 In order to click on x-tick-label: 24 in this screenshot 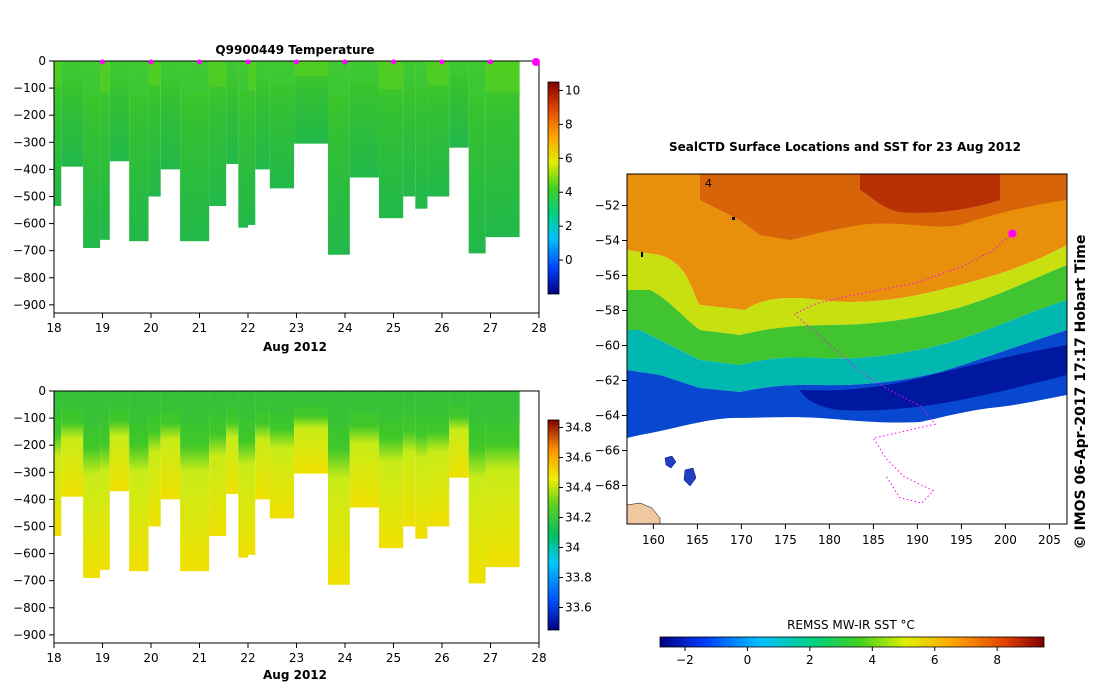, I will do `click(344, 328)`.